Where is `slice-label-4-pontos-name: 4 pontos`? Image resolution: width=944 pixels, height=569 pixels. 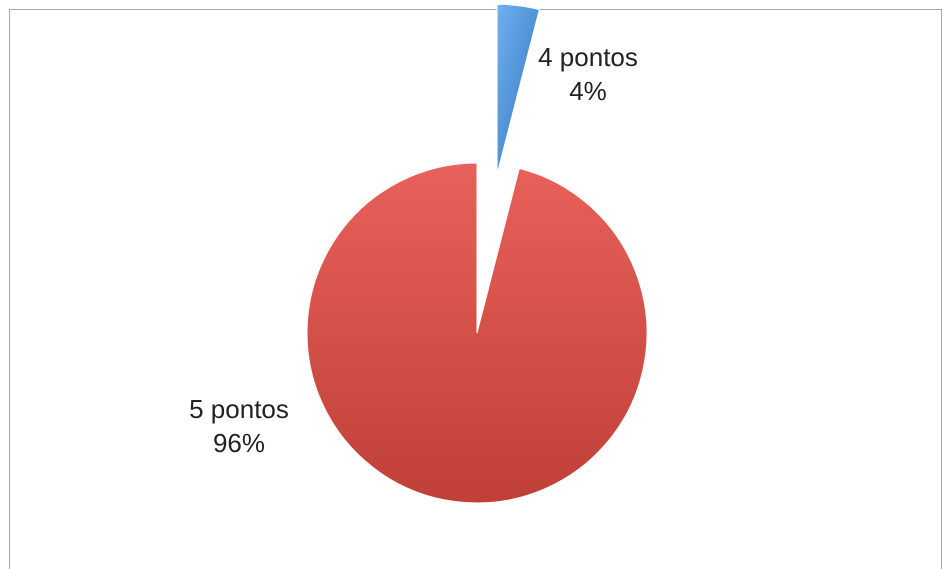 slice-label-4-pontos-name: 4 pontos is located at coordinates (588, 57).